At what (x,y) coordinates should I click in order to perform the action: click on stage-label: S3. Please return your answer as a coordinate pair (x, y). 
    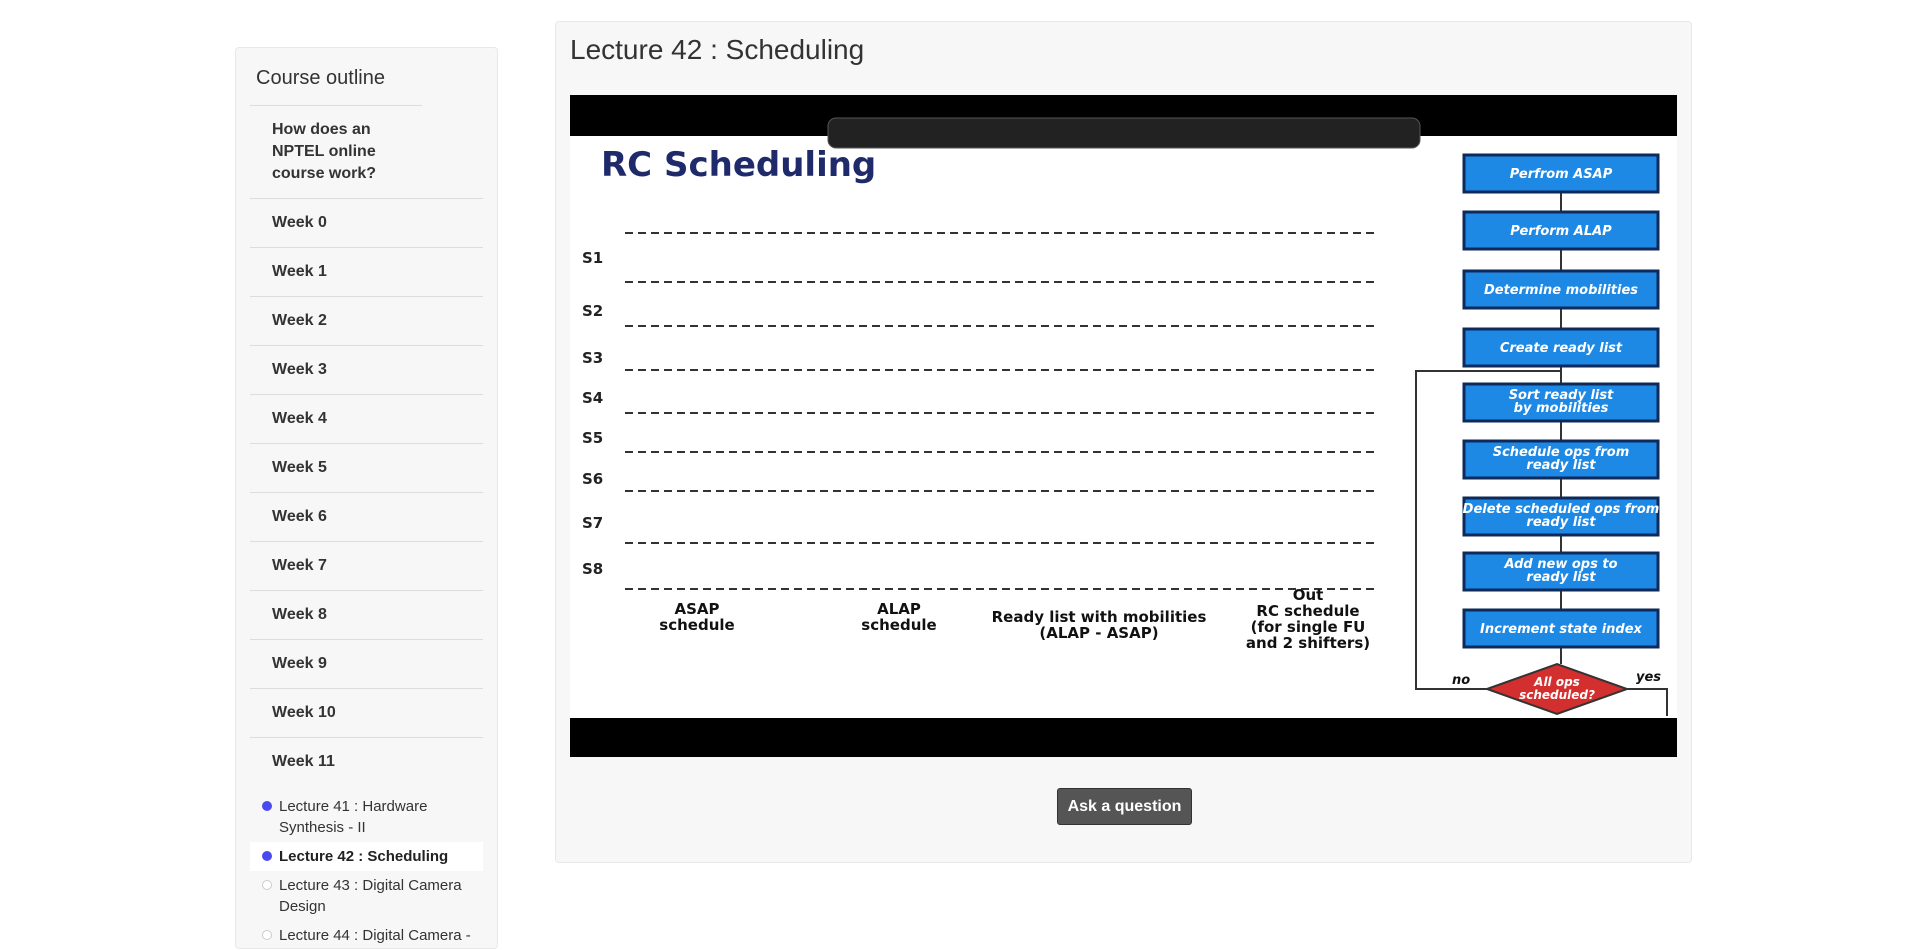
    Looking at the image, I should click on (592, 358).